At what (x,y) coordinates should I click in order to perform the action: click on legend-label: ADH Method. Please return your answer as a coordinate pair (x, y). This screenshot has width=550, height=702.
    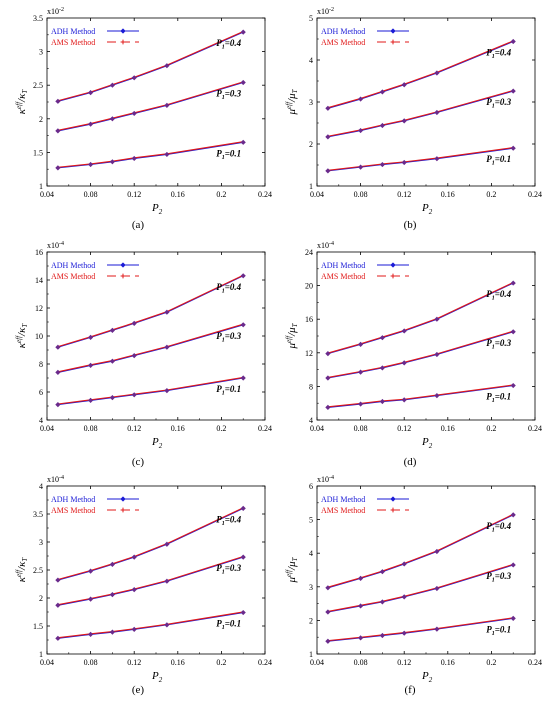
    Looking at the image, I should click on (73, 499).